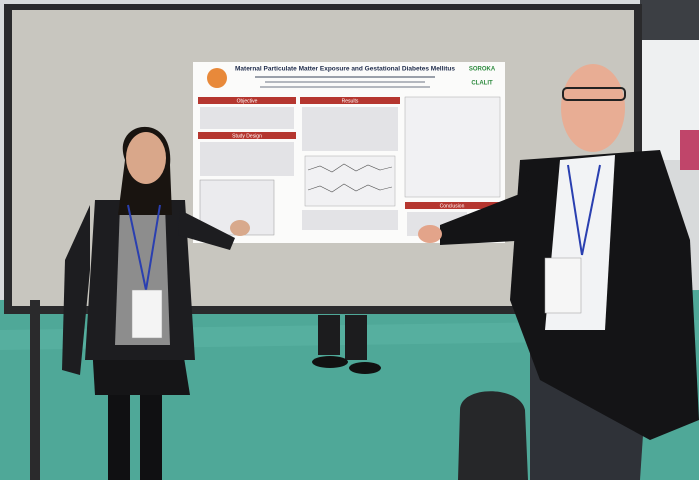 The height and width of the screenshot is (480, 699). What do you see at coordinates (345, 77) in the screenshot?
I see `author-line` at bounding box center [345, 77].